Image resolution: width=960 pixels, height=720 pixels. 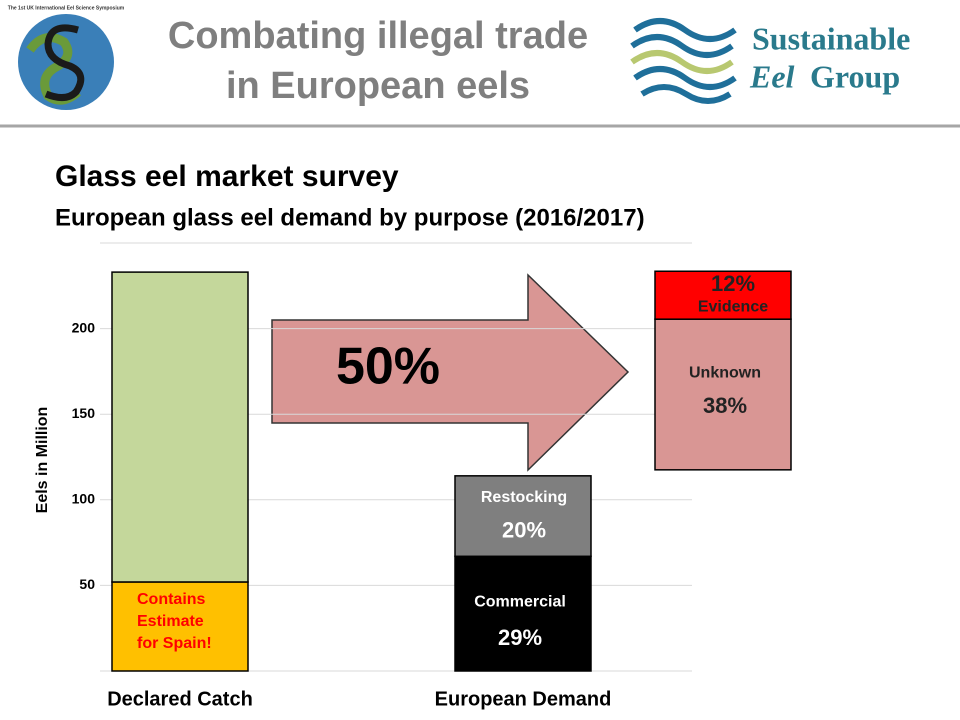 I want to click on chart-title: Glass eel market survey, so click(x=227, y=176).